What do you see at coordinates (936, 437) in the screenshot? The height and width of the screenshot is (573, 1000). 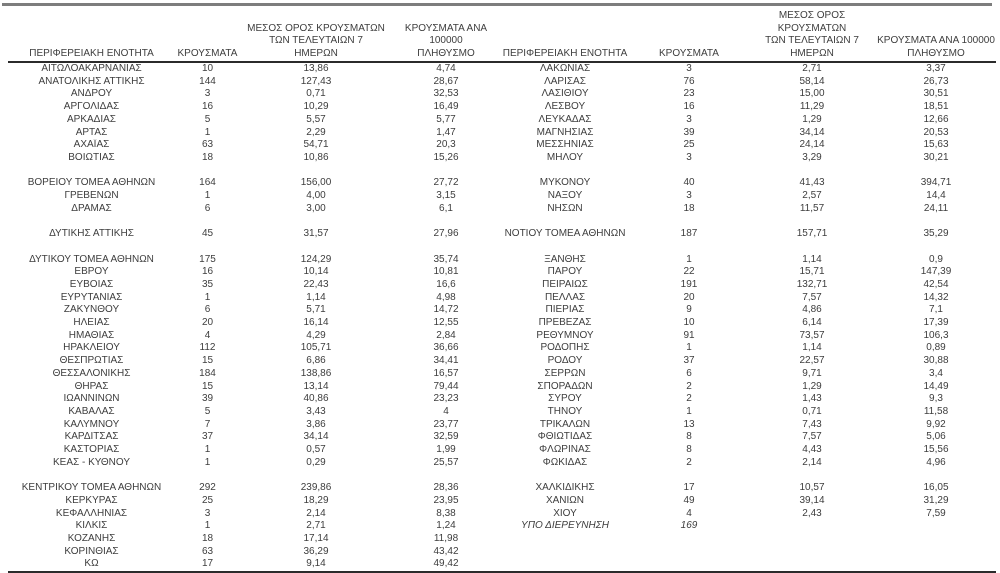 I see `cell-right-per100k: 5,06` at bounding box center [936, 437].